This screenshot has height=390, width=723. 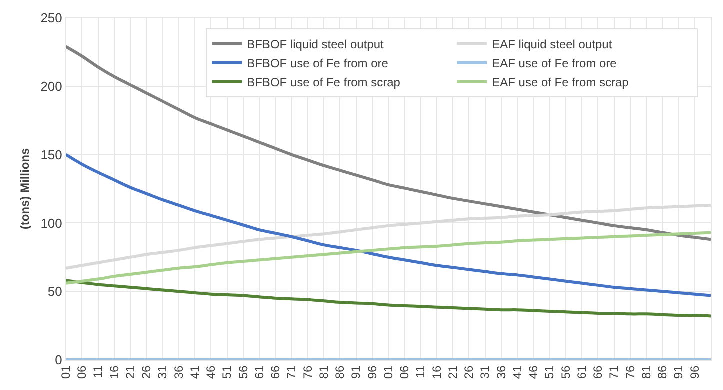 What do you see at coordinates (324, 82) in the screenshot?
I see `legend-label: BFBOF use of Fe from scrap` at bounding box center [324, 82].